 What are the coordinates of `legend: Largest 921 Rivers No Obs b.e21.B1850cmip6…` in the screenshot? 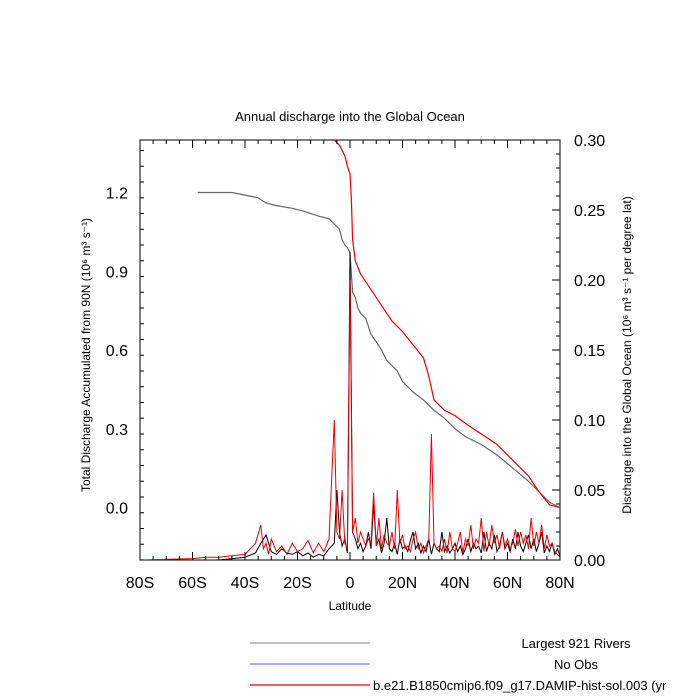 It's located at (458, 664).